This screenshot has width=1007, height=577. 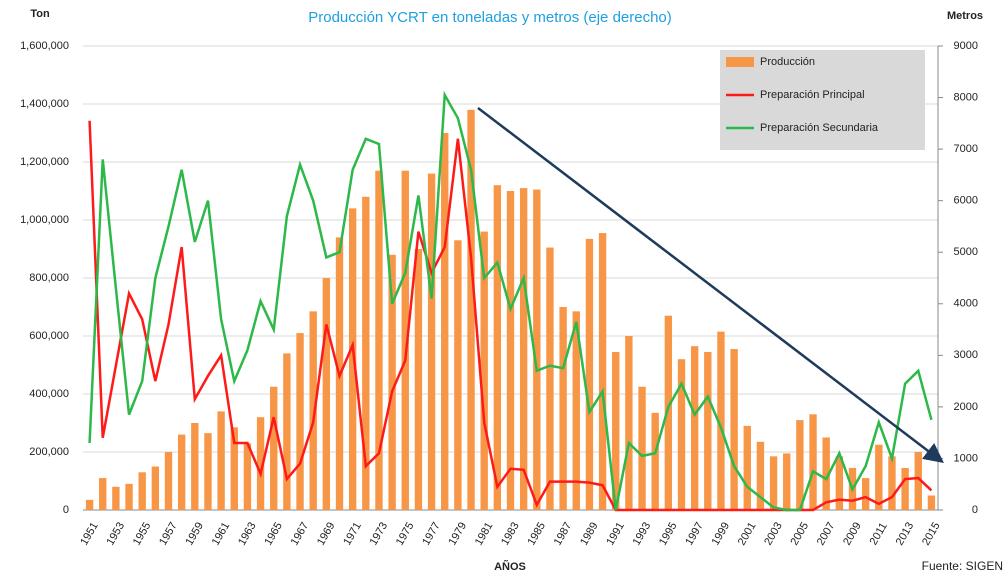 I want to click on y2-tick-label: 5000, so click(x=966, y=252).